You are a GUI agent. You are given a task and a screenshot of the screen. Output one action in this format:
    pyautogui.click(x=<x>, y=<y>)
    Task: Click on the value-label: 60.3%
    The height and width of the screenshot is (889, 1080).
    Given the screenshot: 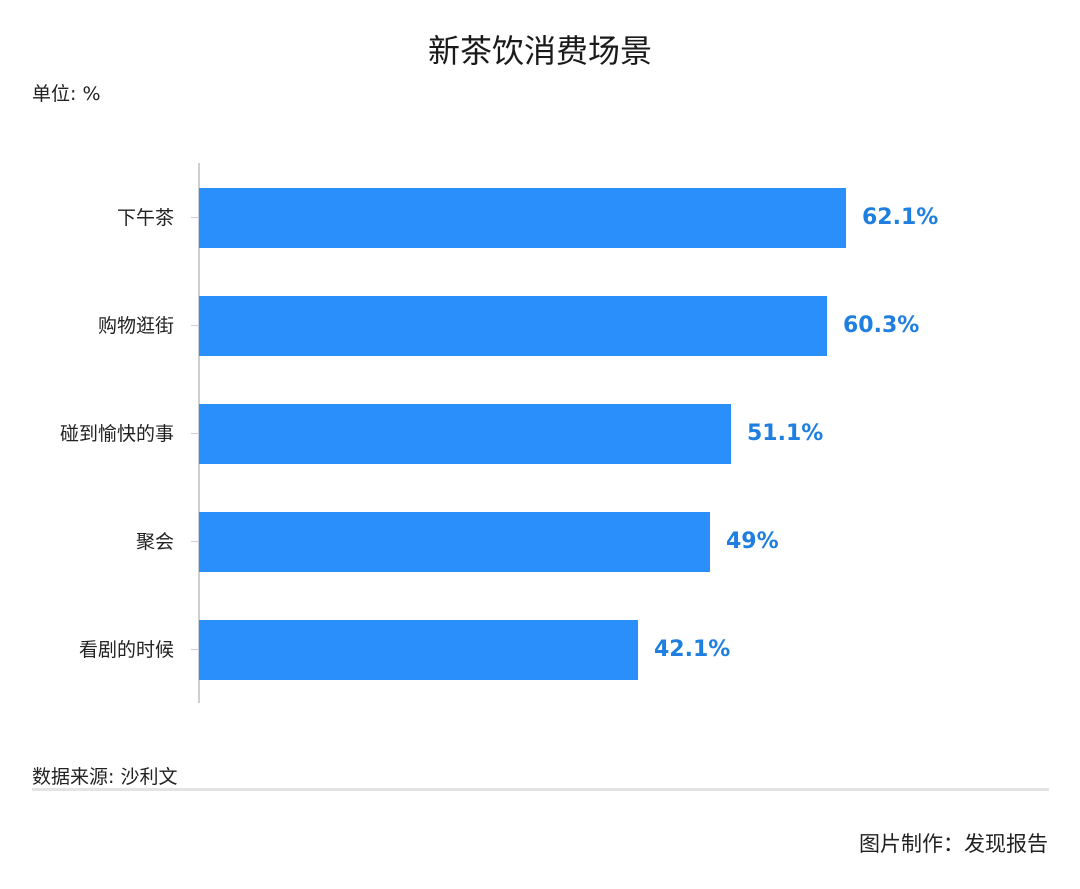 What is the action you would take?
    pyautogui.click(x=881, y=325)
    